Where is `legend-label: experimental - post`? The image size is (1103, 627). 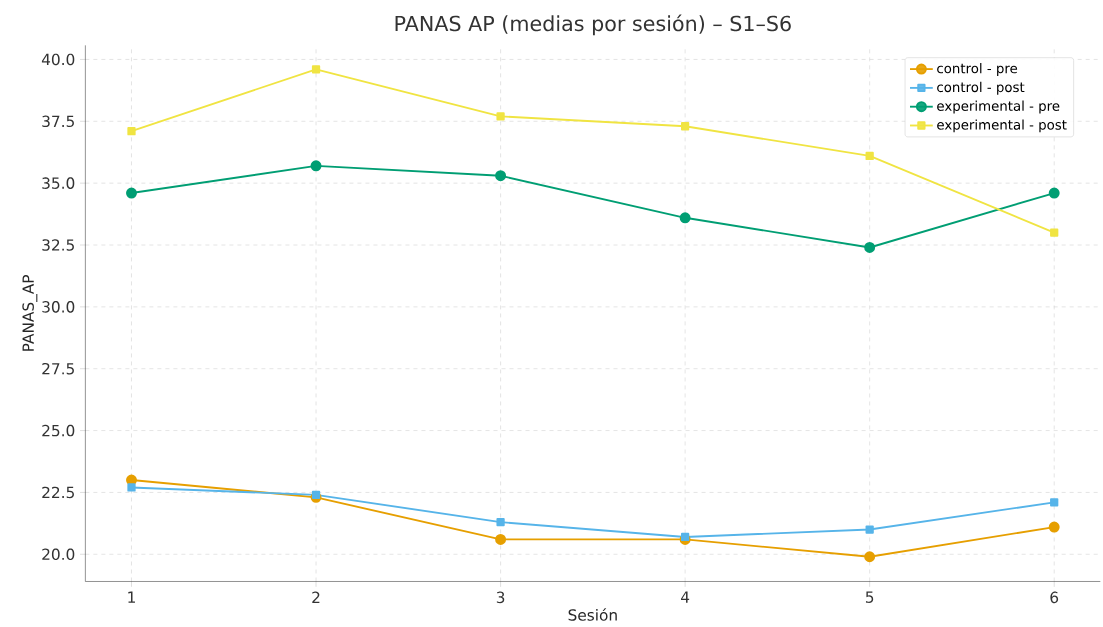
legend-label: experimental - post is located at coordinates (1002, 126).